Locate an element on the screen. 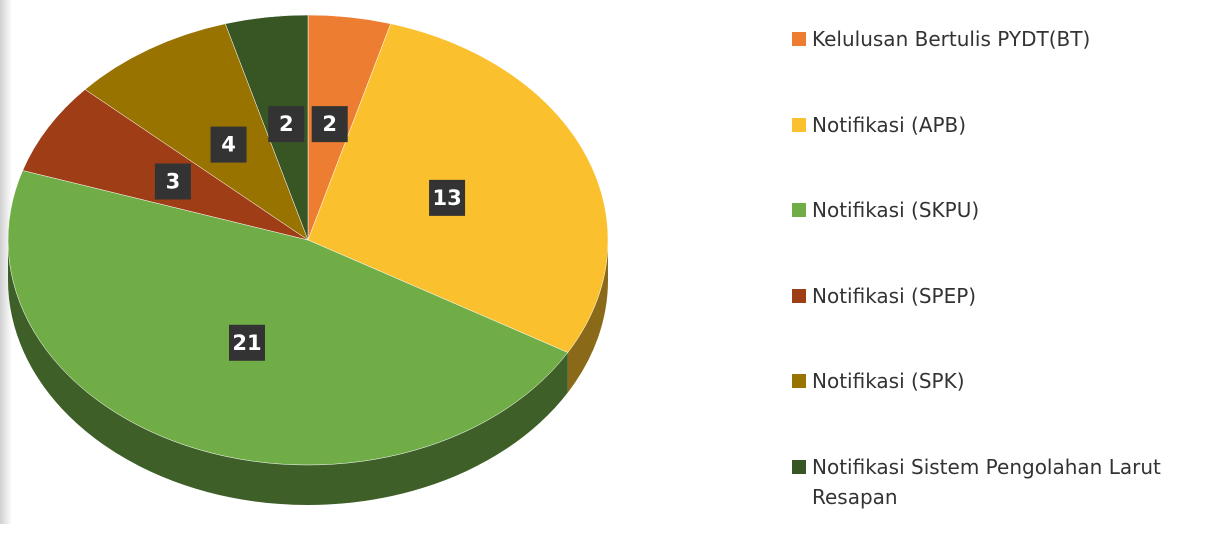 Image resolution: width=1219 pixels, height=537 pixels. legend-label: Notifikasi (SPEP) is located at coordinates (894, 296).